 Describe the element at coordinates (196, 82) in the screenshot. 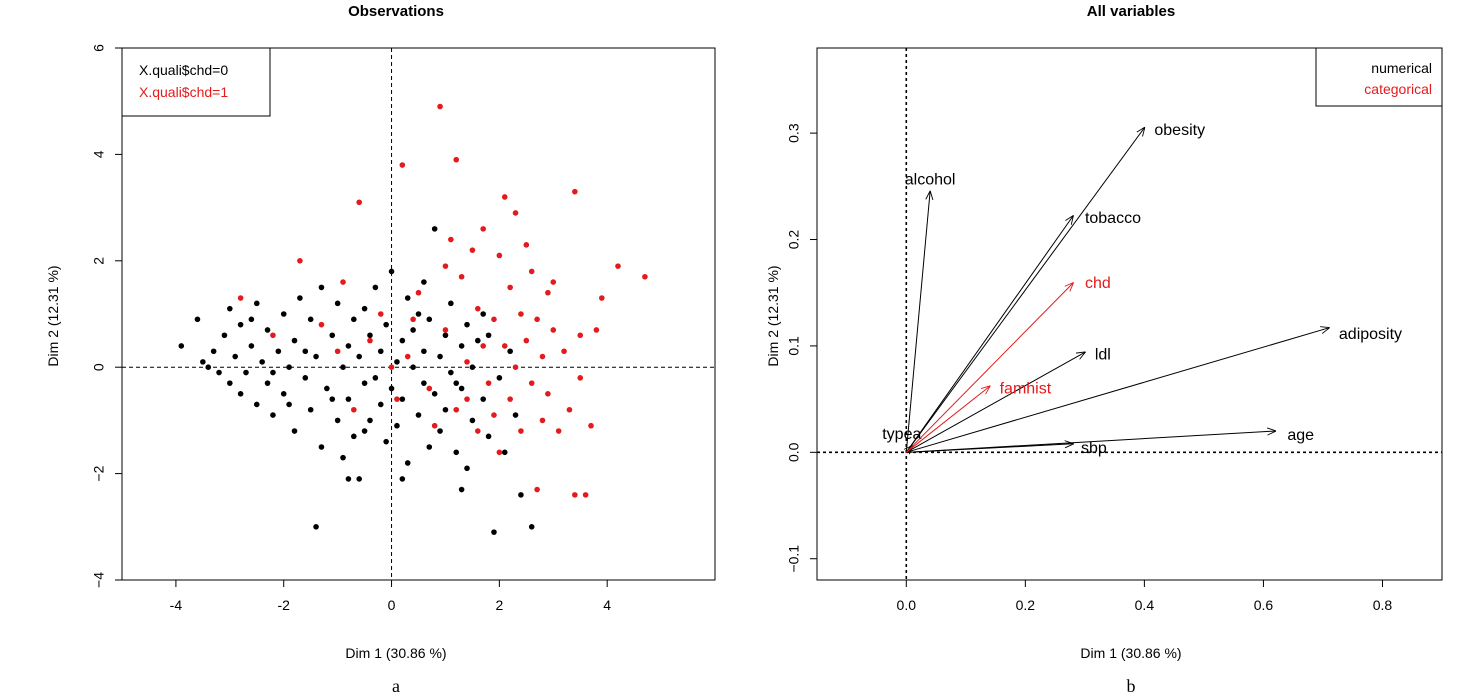

I see `panel-a-legend: X.quali$chd=0 X.quali$chd=1` at that location.